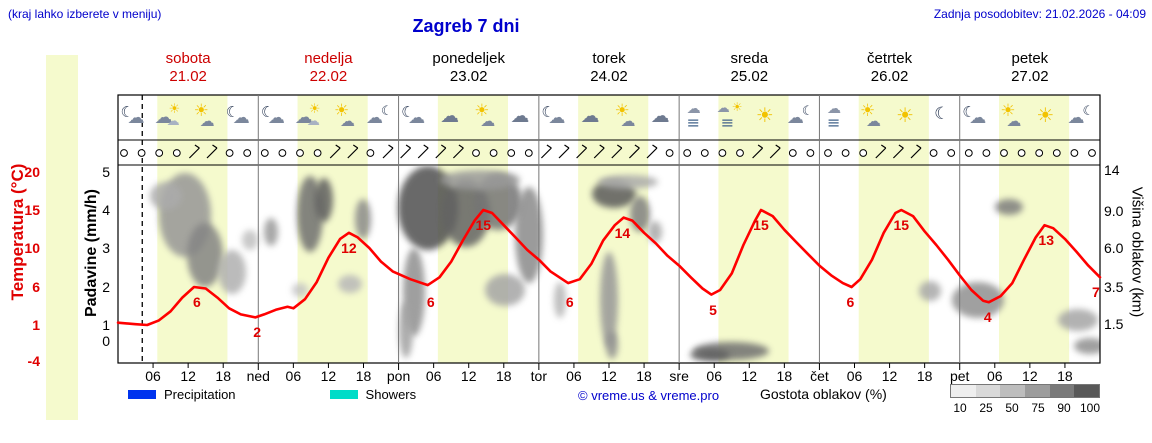  I want to click on day-header: sobota 21.02, so click(188, 68).